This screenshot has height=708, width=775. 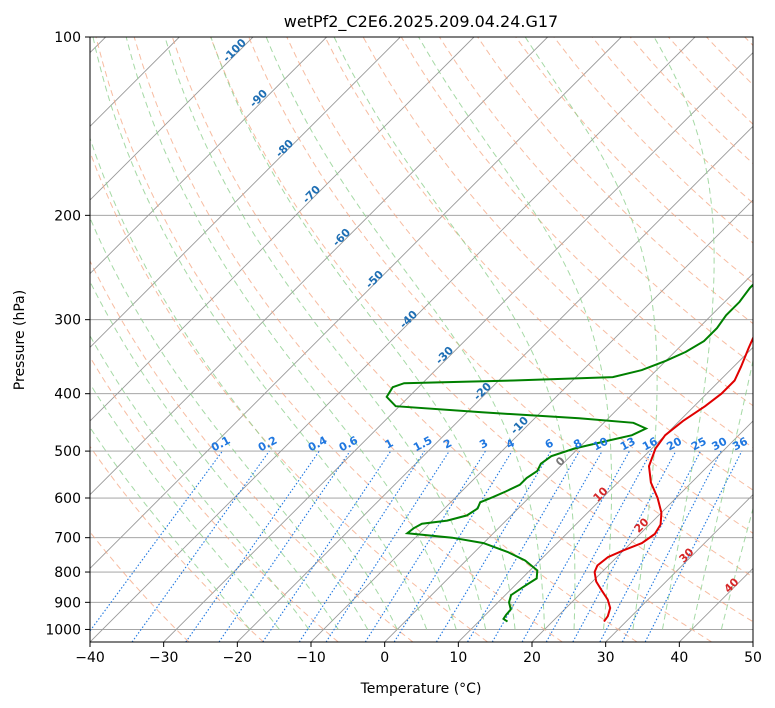 I want to click on temperature-line, so click(x=673, y=479).